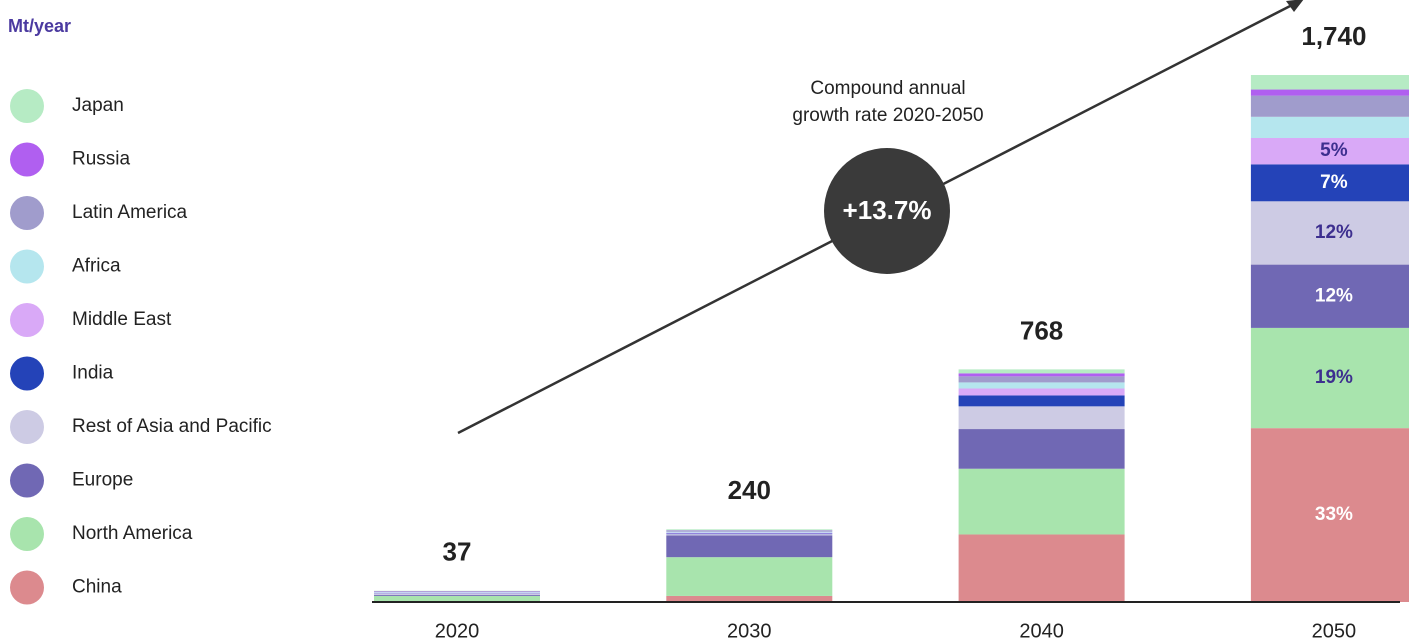  I want to click on value-label: 7%, so click(1334, 182).